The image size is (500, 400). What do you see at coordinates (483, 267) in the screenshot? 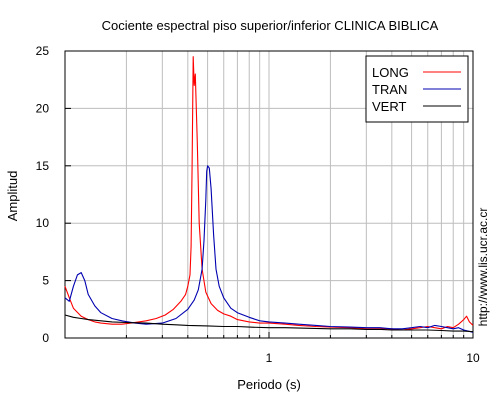
I see `source-url-annotation: http://www.lis.ucr.ac.cr` at bounding box center [483, 267].